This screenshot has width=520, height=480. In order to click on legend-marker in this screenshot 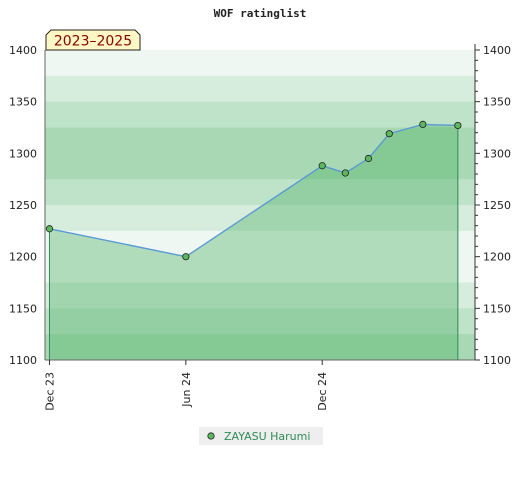, I will do `click(211, 436)`.